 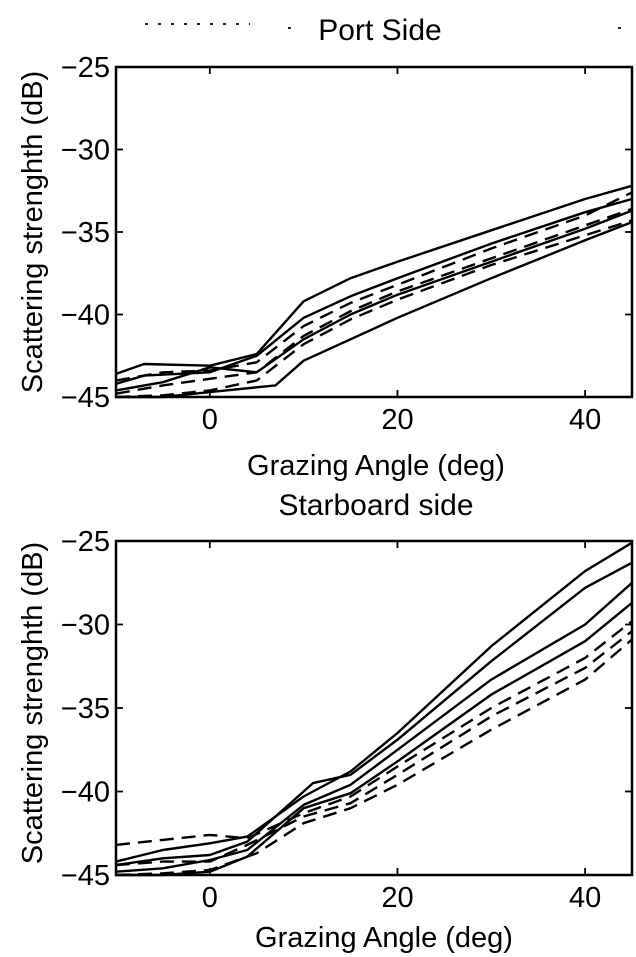 I want to click on scan-noise-marks, so click(x=387, y=26).